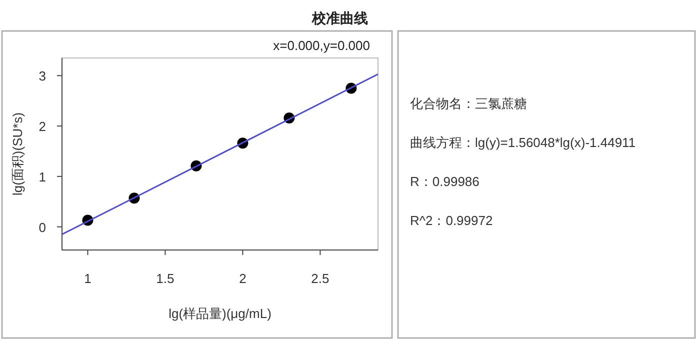 This screenshot has width=698, height=341. I want to click on y-tick-label: 0, so click(42, 227).